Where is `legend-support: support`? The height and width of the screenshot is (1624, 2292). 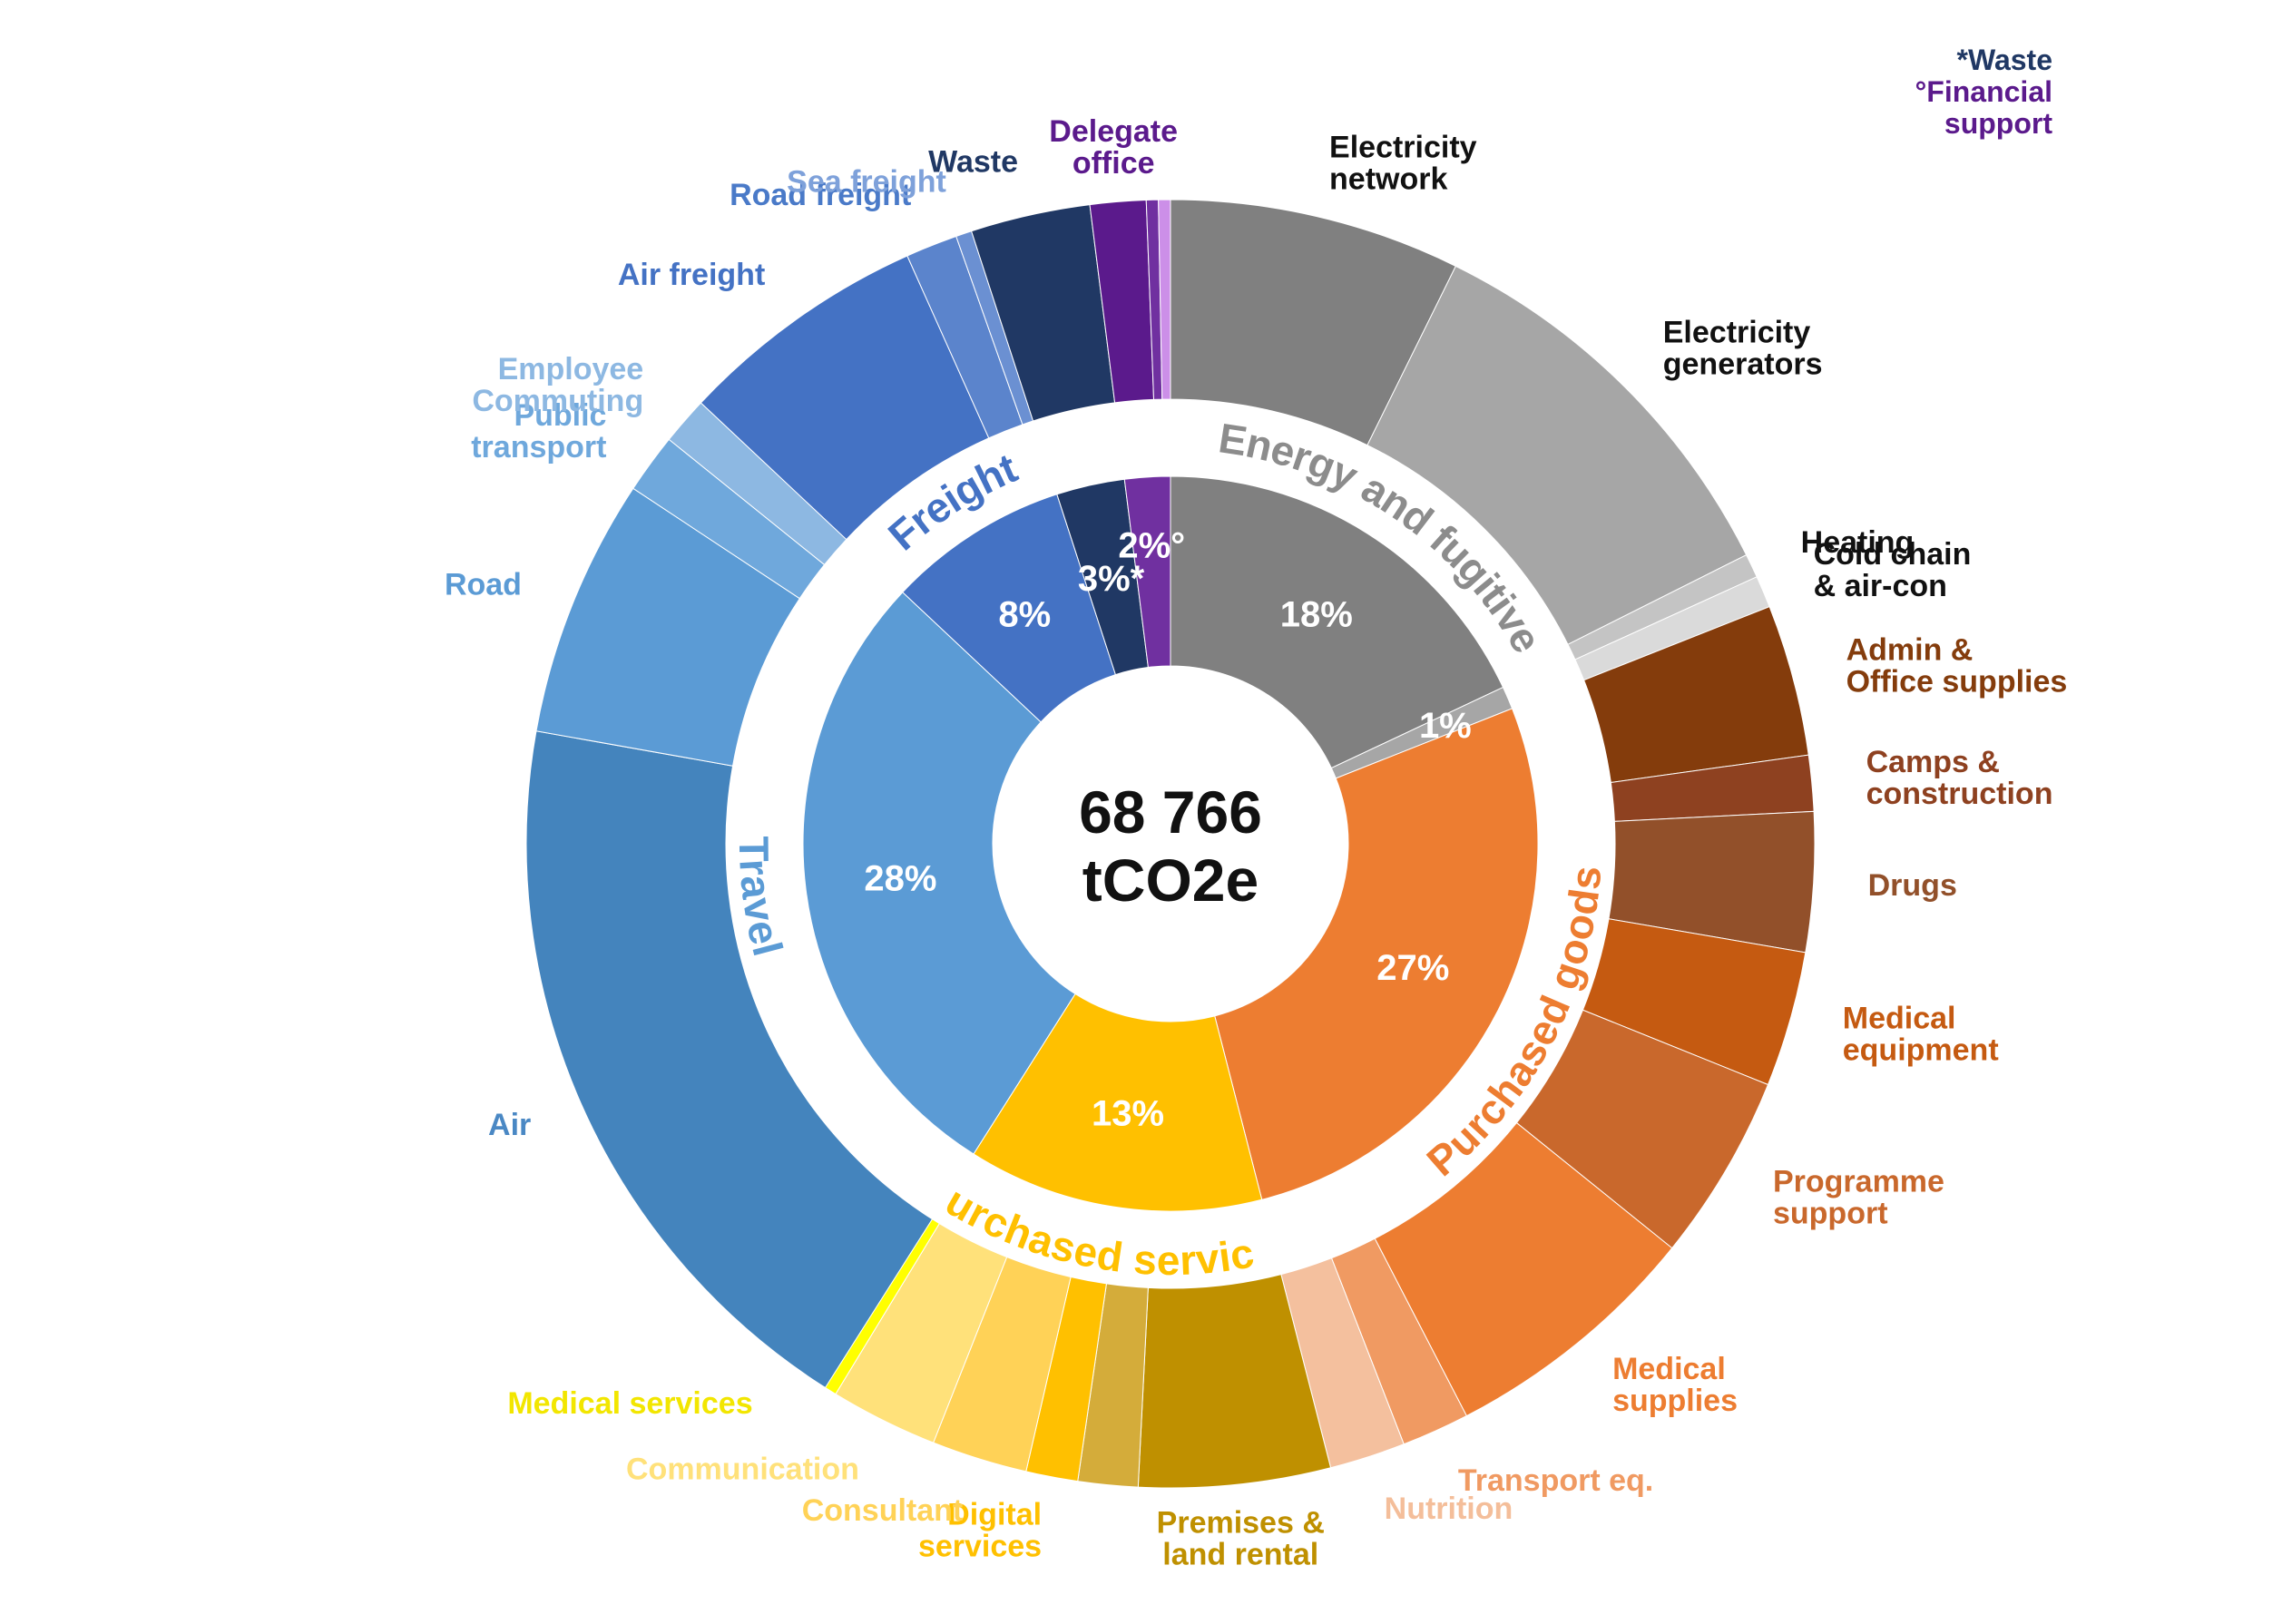
legend-support: support is located at coordinates (1998, 123).